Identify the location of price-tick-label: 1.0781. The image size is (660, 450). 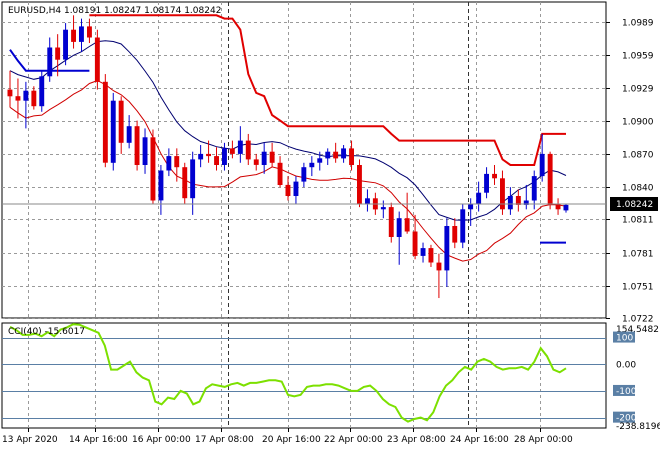
(638, 255).